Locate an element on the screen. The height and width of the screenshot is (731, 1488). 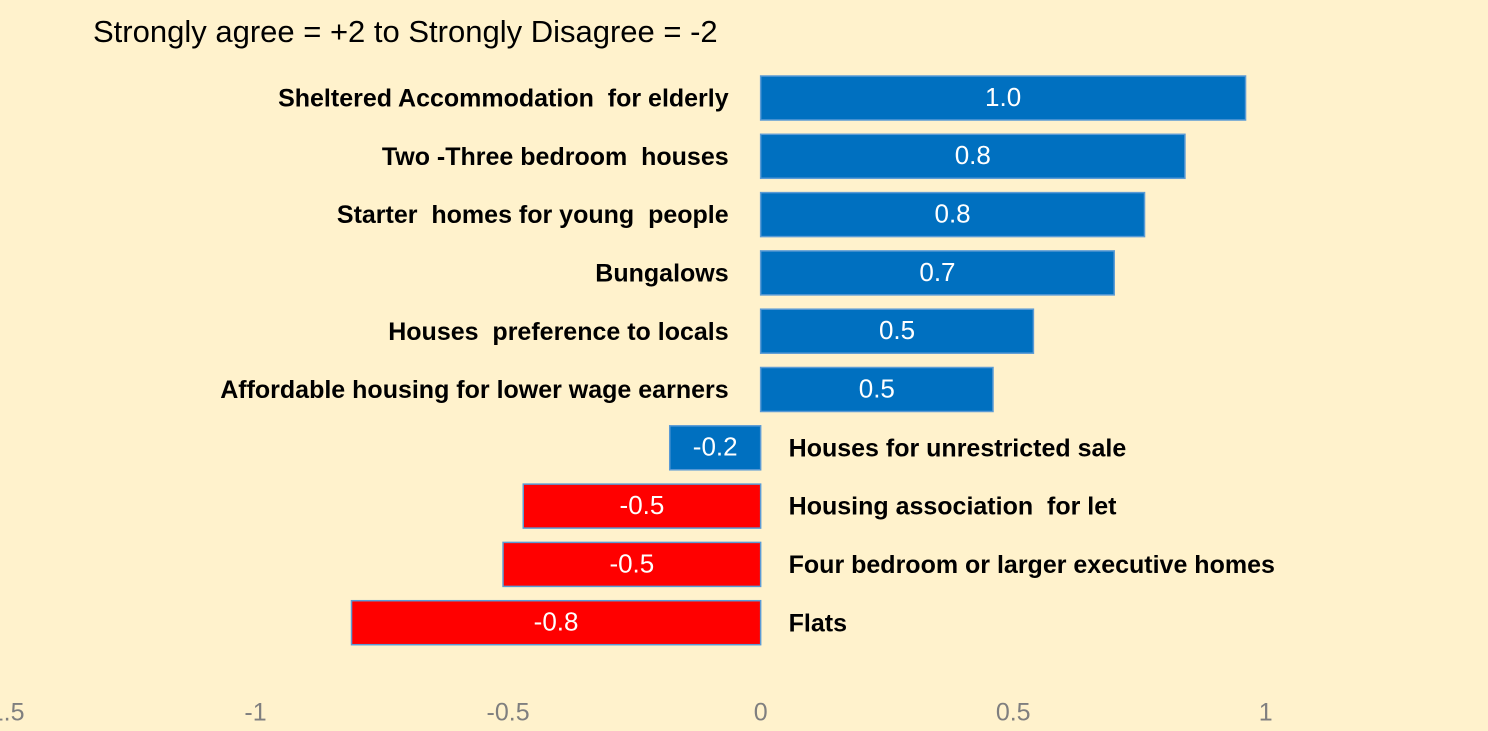
value-label: -0.8 is located at coordinates (556, 622).